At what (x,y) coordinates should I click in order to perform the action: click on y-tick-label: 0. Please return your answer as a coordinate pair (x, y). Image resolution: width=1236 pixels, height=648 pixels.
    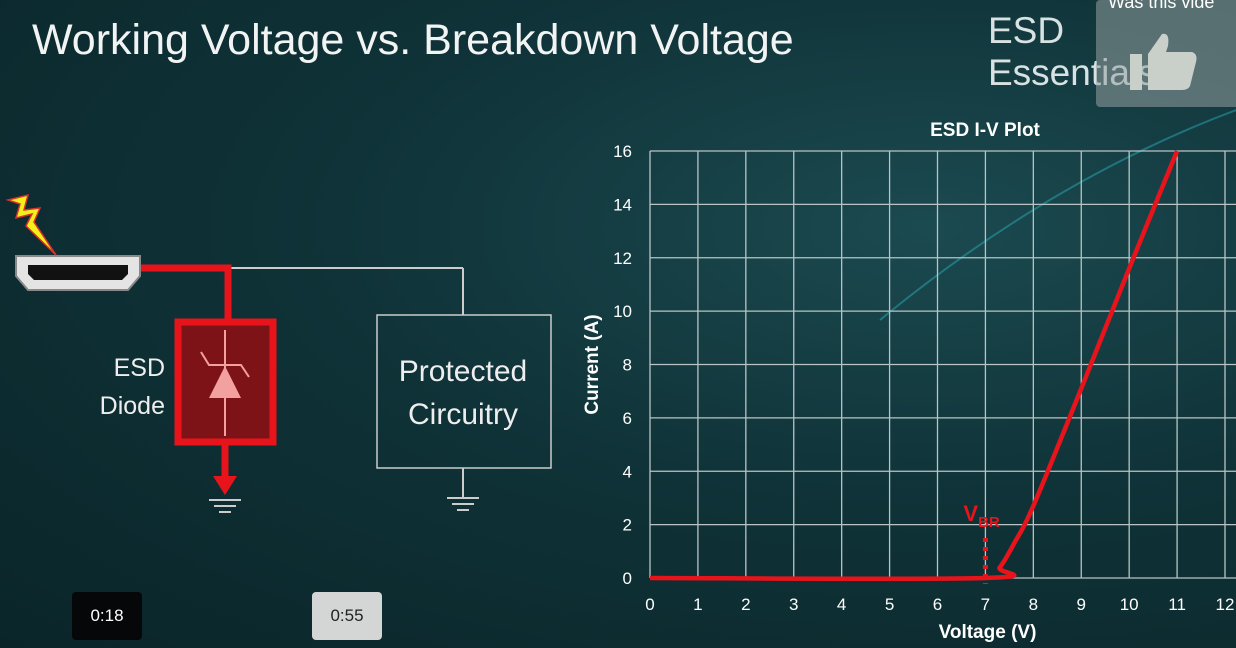
    Looking at the image, I should click on (627, 578).